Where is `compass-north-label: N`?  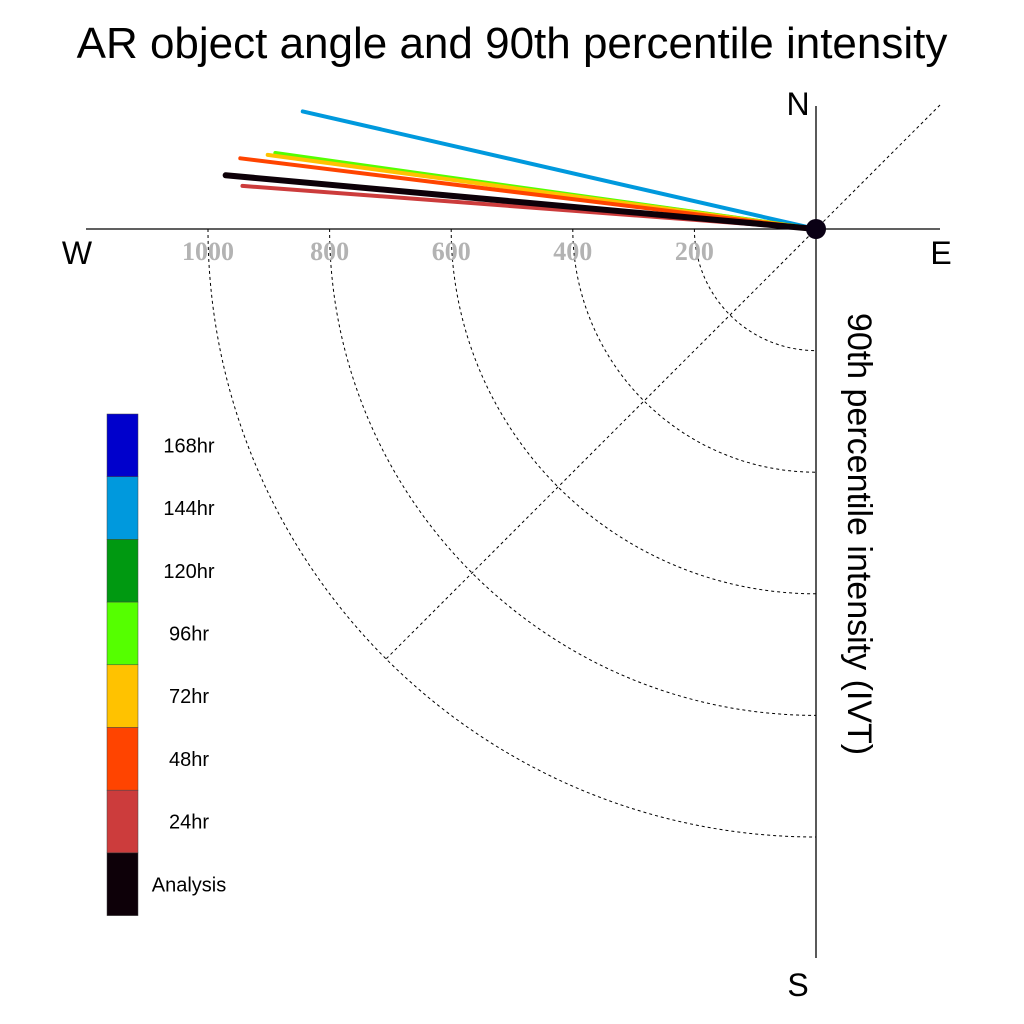
compass-north-label: N is located at coordinates (797, 104).